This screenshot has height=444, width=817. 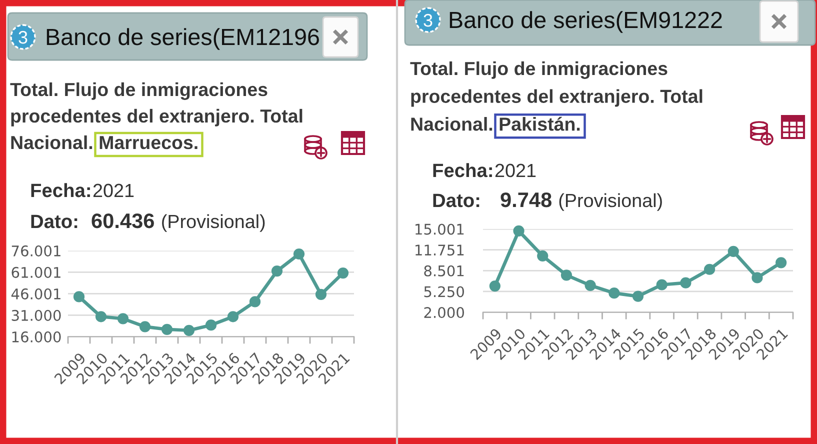 I want to click on y-tick-label: 31.000, so click(x=36, y=315).